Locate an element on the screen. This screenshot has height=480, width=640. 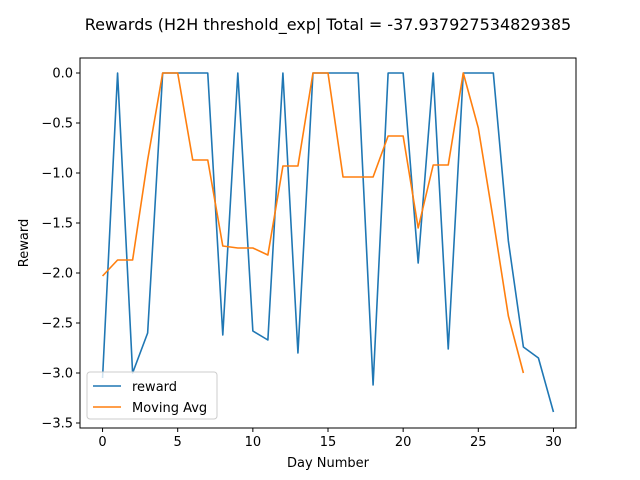
legend-label-reward: reward is located at coordinates (154, 387).